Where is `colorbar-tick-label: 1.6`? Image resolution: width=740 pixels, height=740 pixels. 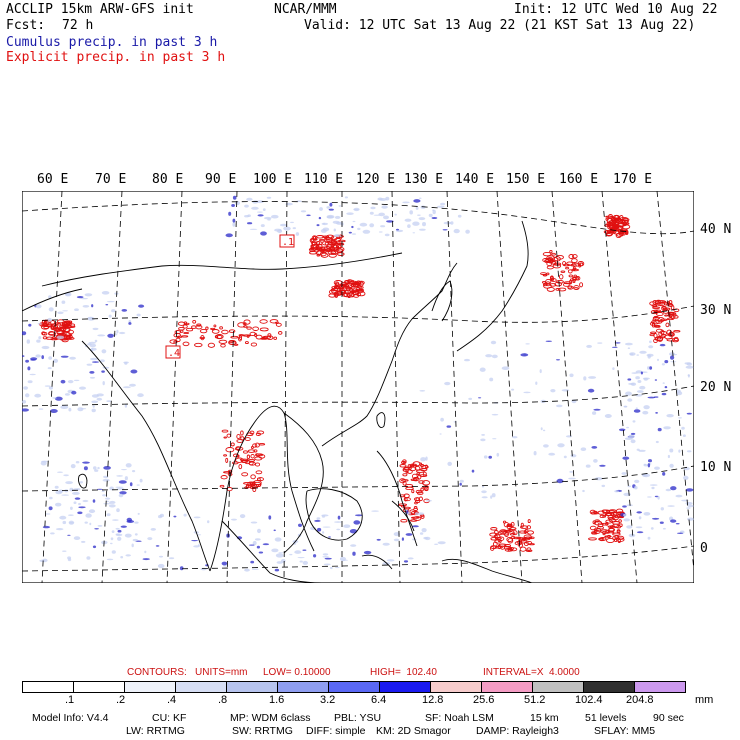
colorbar-tick-label: 1.6 is located at coordinates (277, 700).